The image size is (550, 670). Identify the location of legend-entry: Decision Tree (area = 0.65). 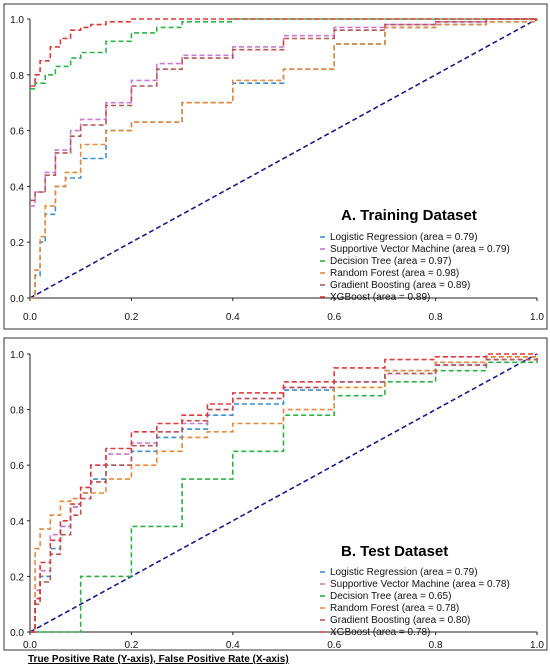
(390, 596).